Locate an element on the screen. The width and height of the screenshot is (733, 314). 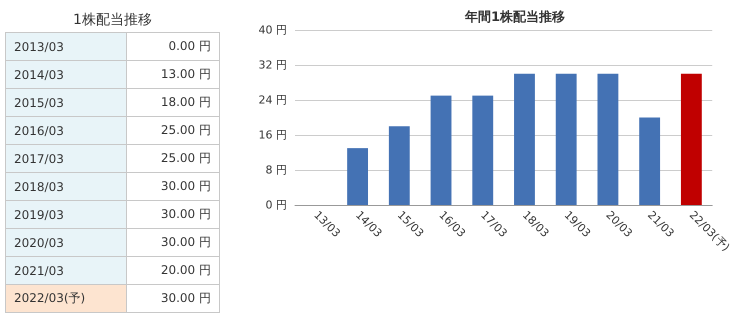
category-label: 2015/03 is located at coordinates (66, 102).